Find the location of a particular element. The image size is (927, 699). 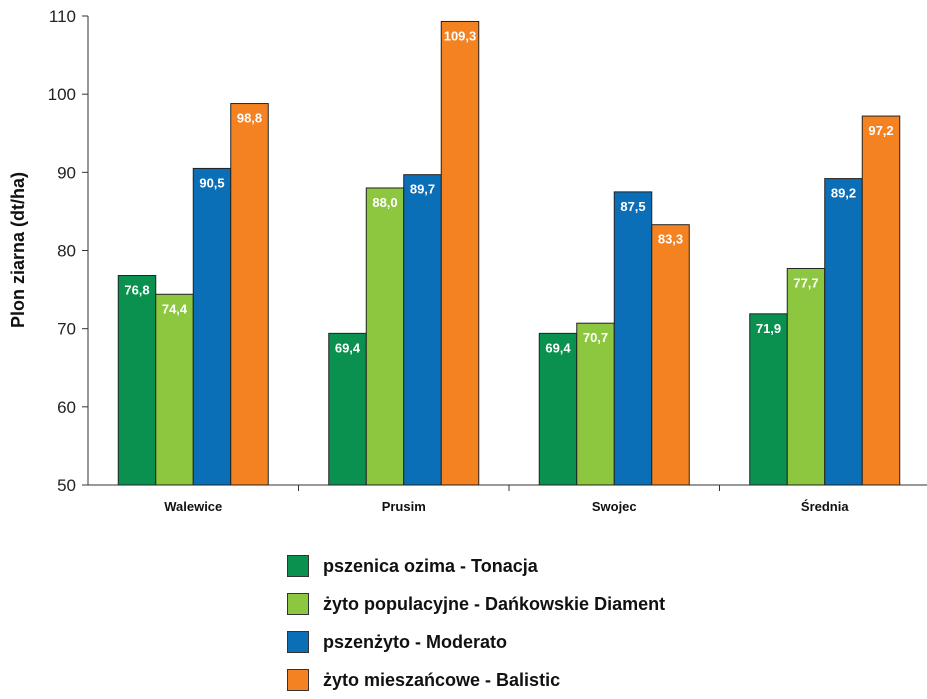

legend-label: żyto mieszańcowe - Balistic is located at coordinates (442, 679).